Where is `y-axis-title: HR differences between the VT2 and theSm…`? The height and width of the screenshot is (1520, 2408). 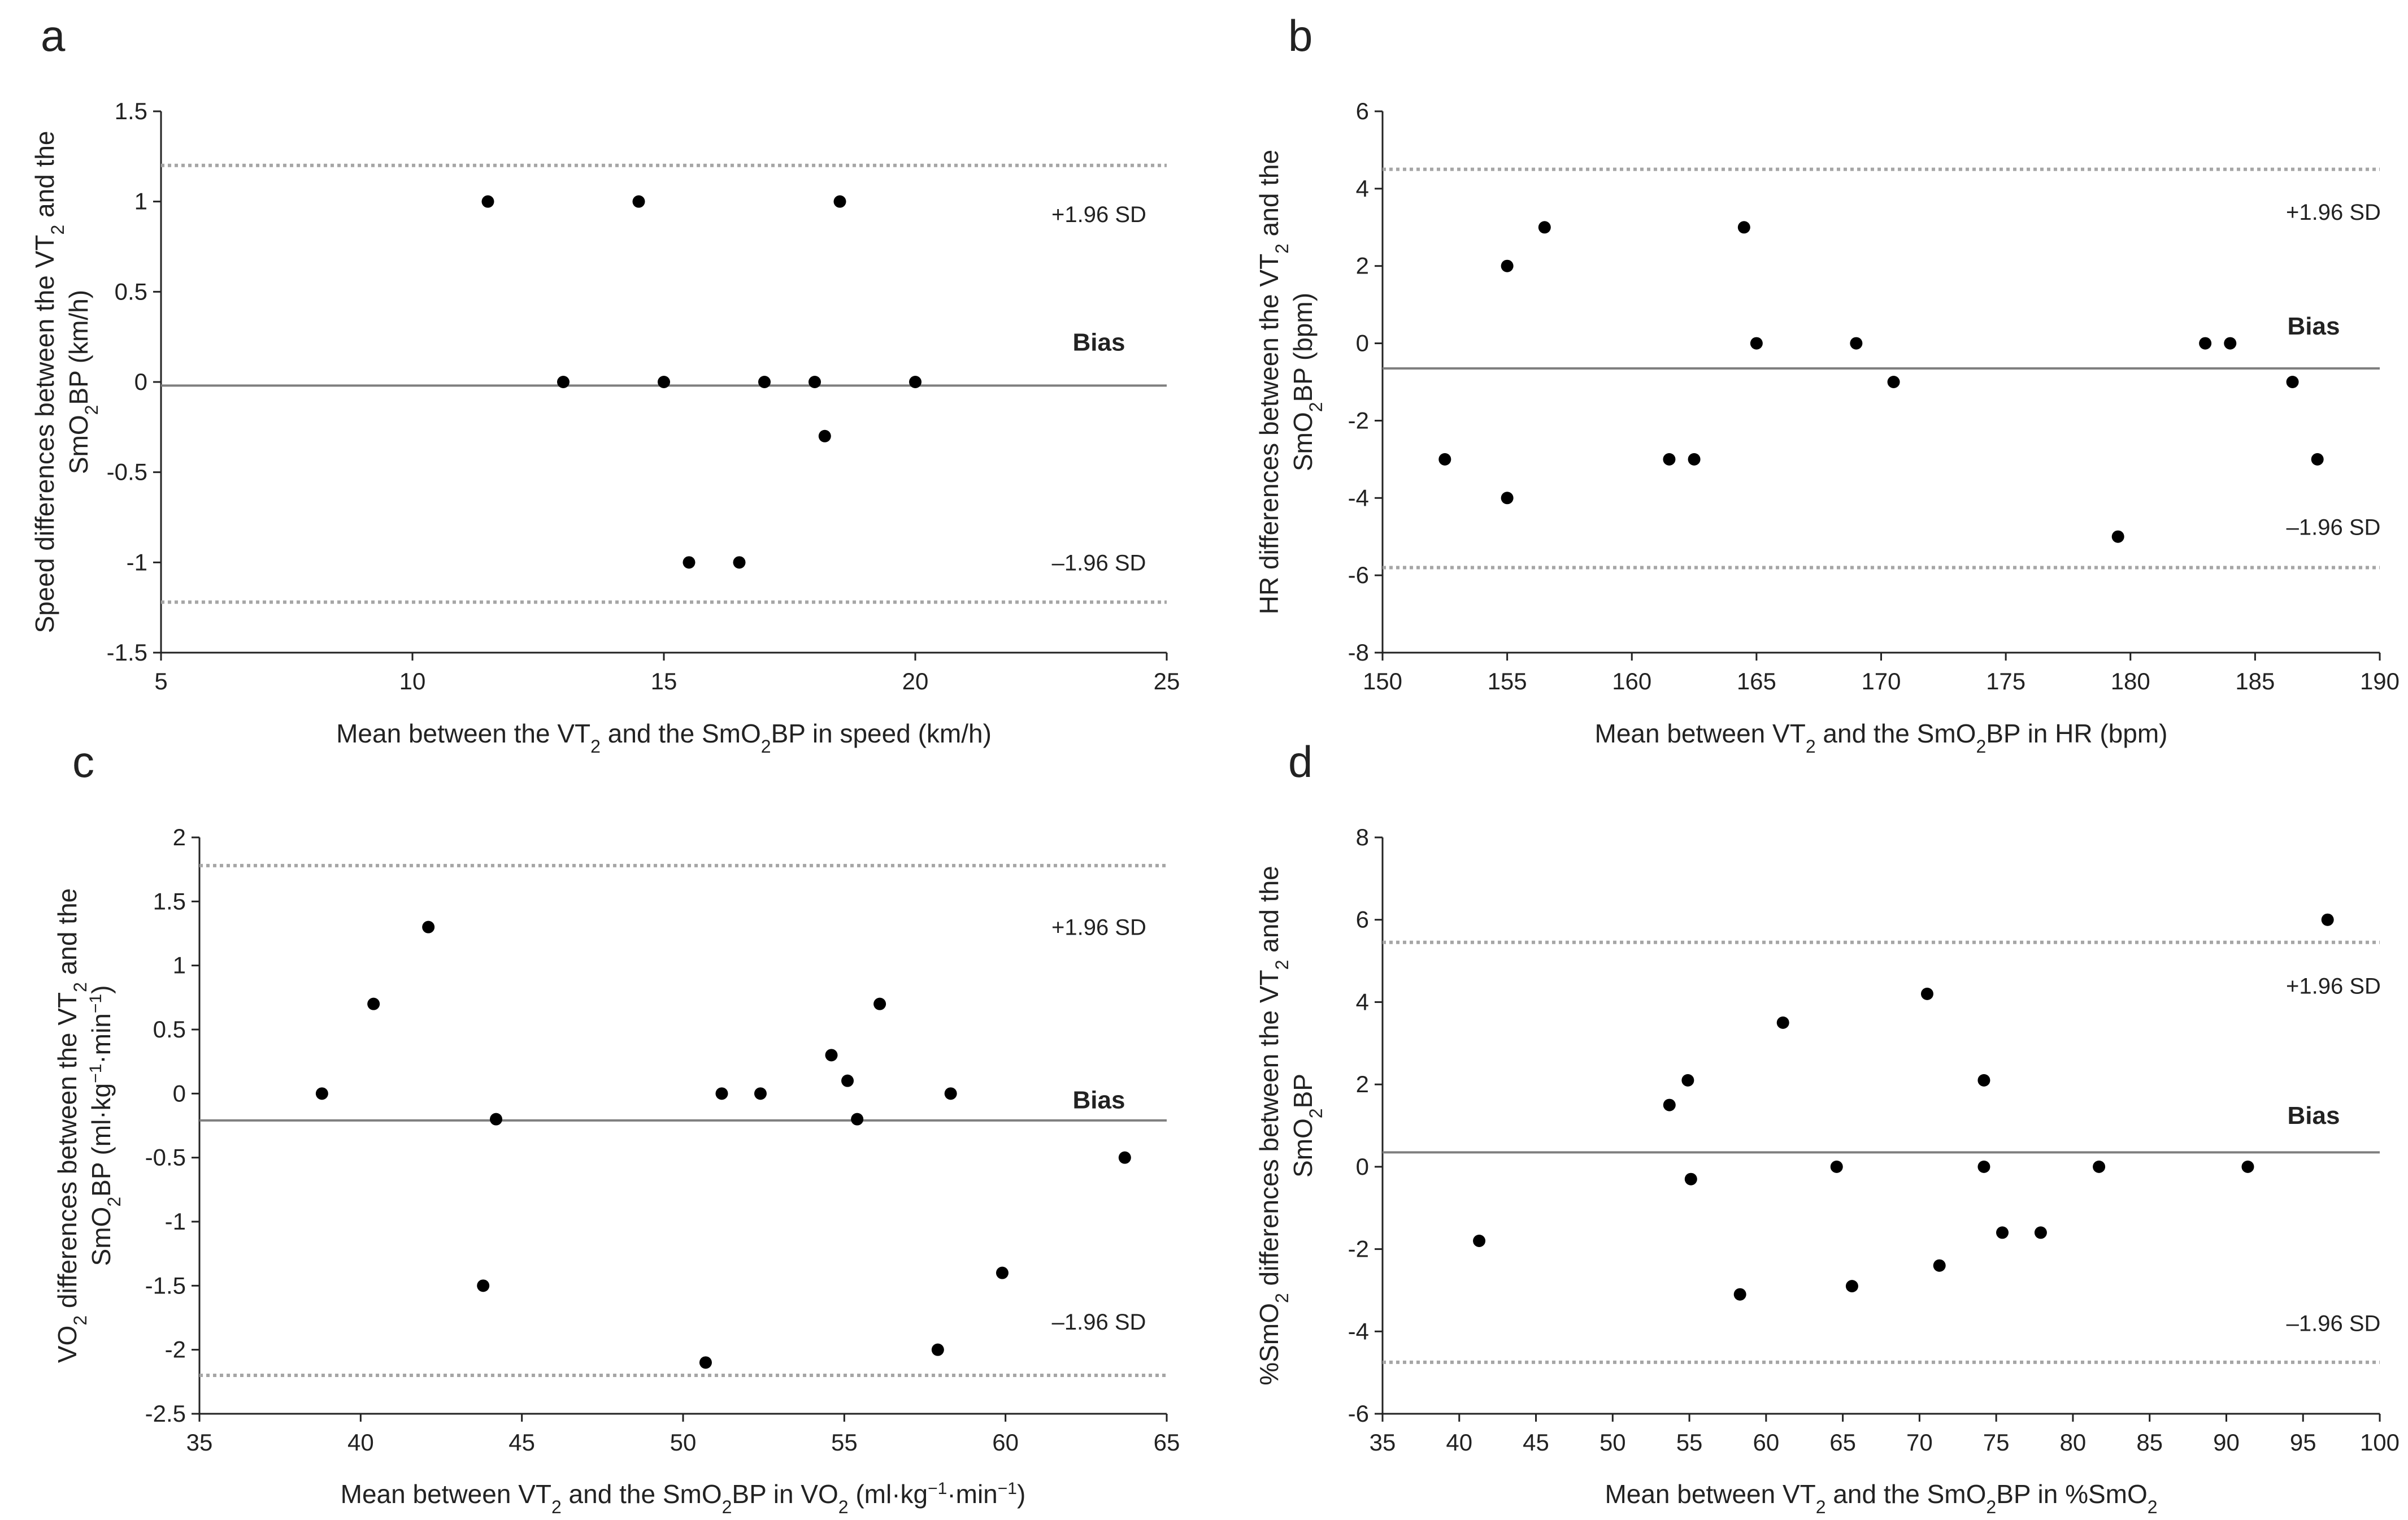
y-axis-title: HR differences between the VT2 and theSm… is located at coordinates (1290, 382).